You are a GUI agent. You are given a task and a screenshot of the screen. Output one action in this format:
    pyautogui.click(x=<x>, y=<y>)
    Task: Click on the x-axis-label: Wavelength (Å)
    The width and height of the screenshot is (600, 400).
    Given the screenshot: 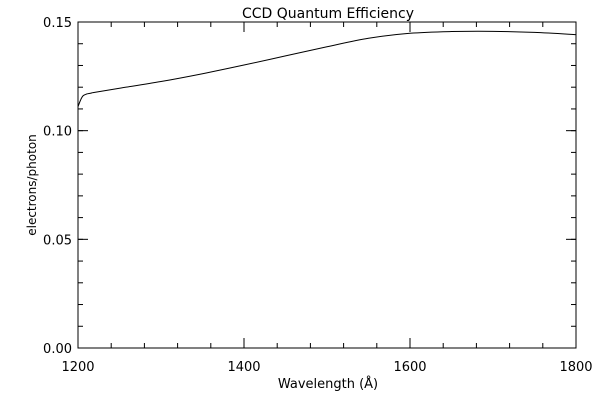 What is the action you would take?
    pyautogui.click(x=328, y=384)
    